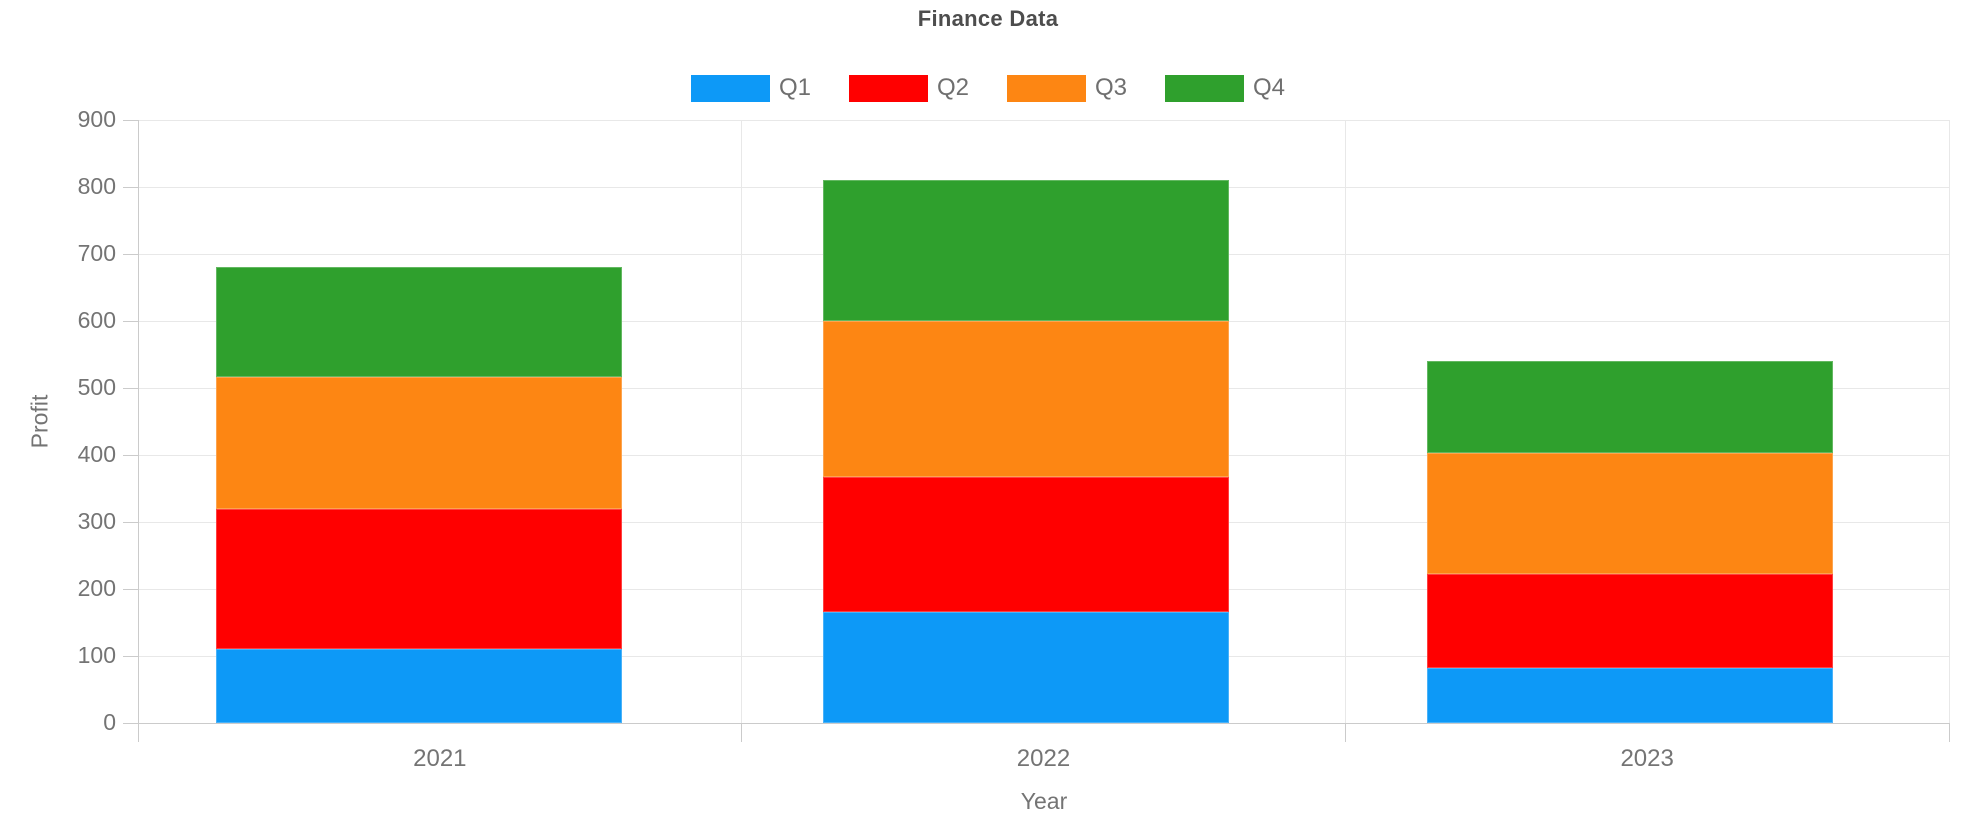  What do you see at coordinates (1630, 695) in the screenshot?
I see `bar-segment-q1-2023` at bounding box center [1630, 695].